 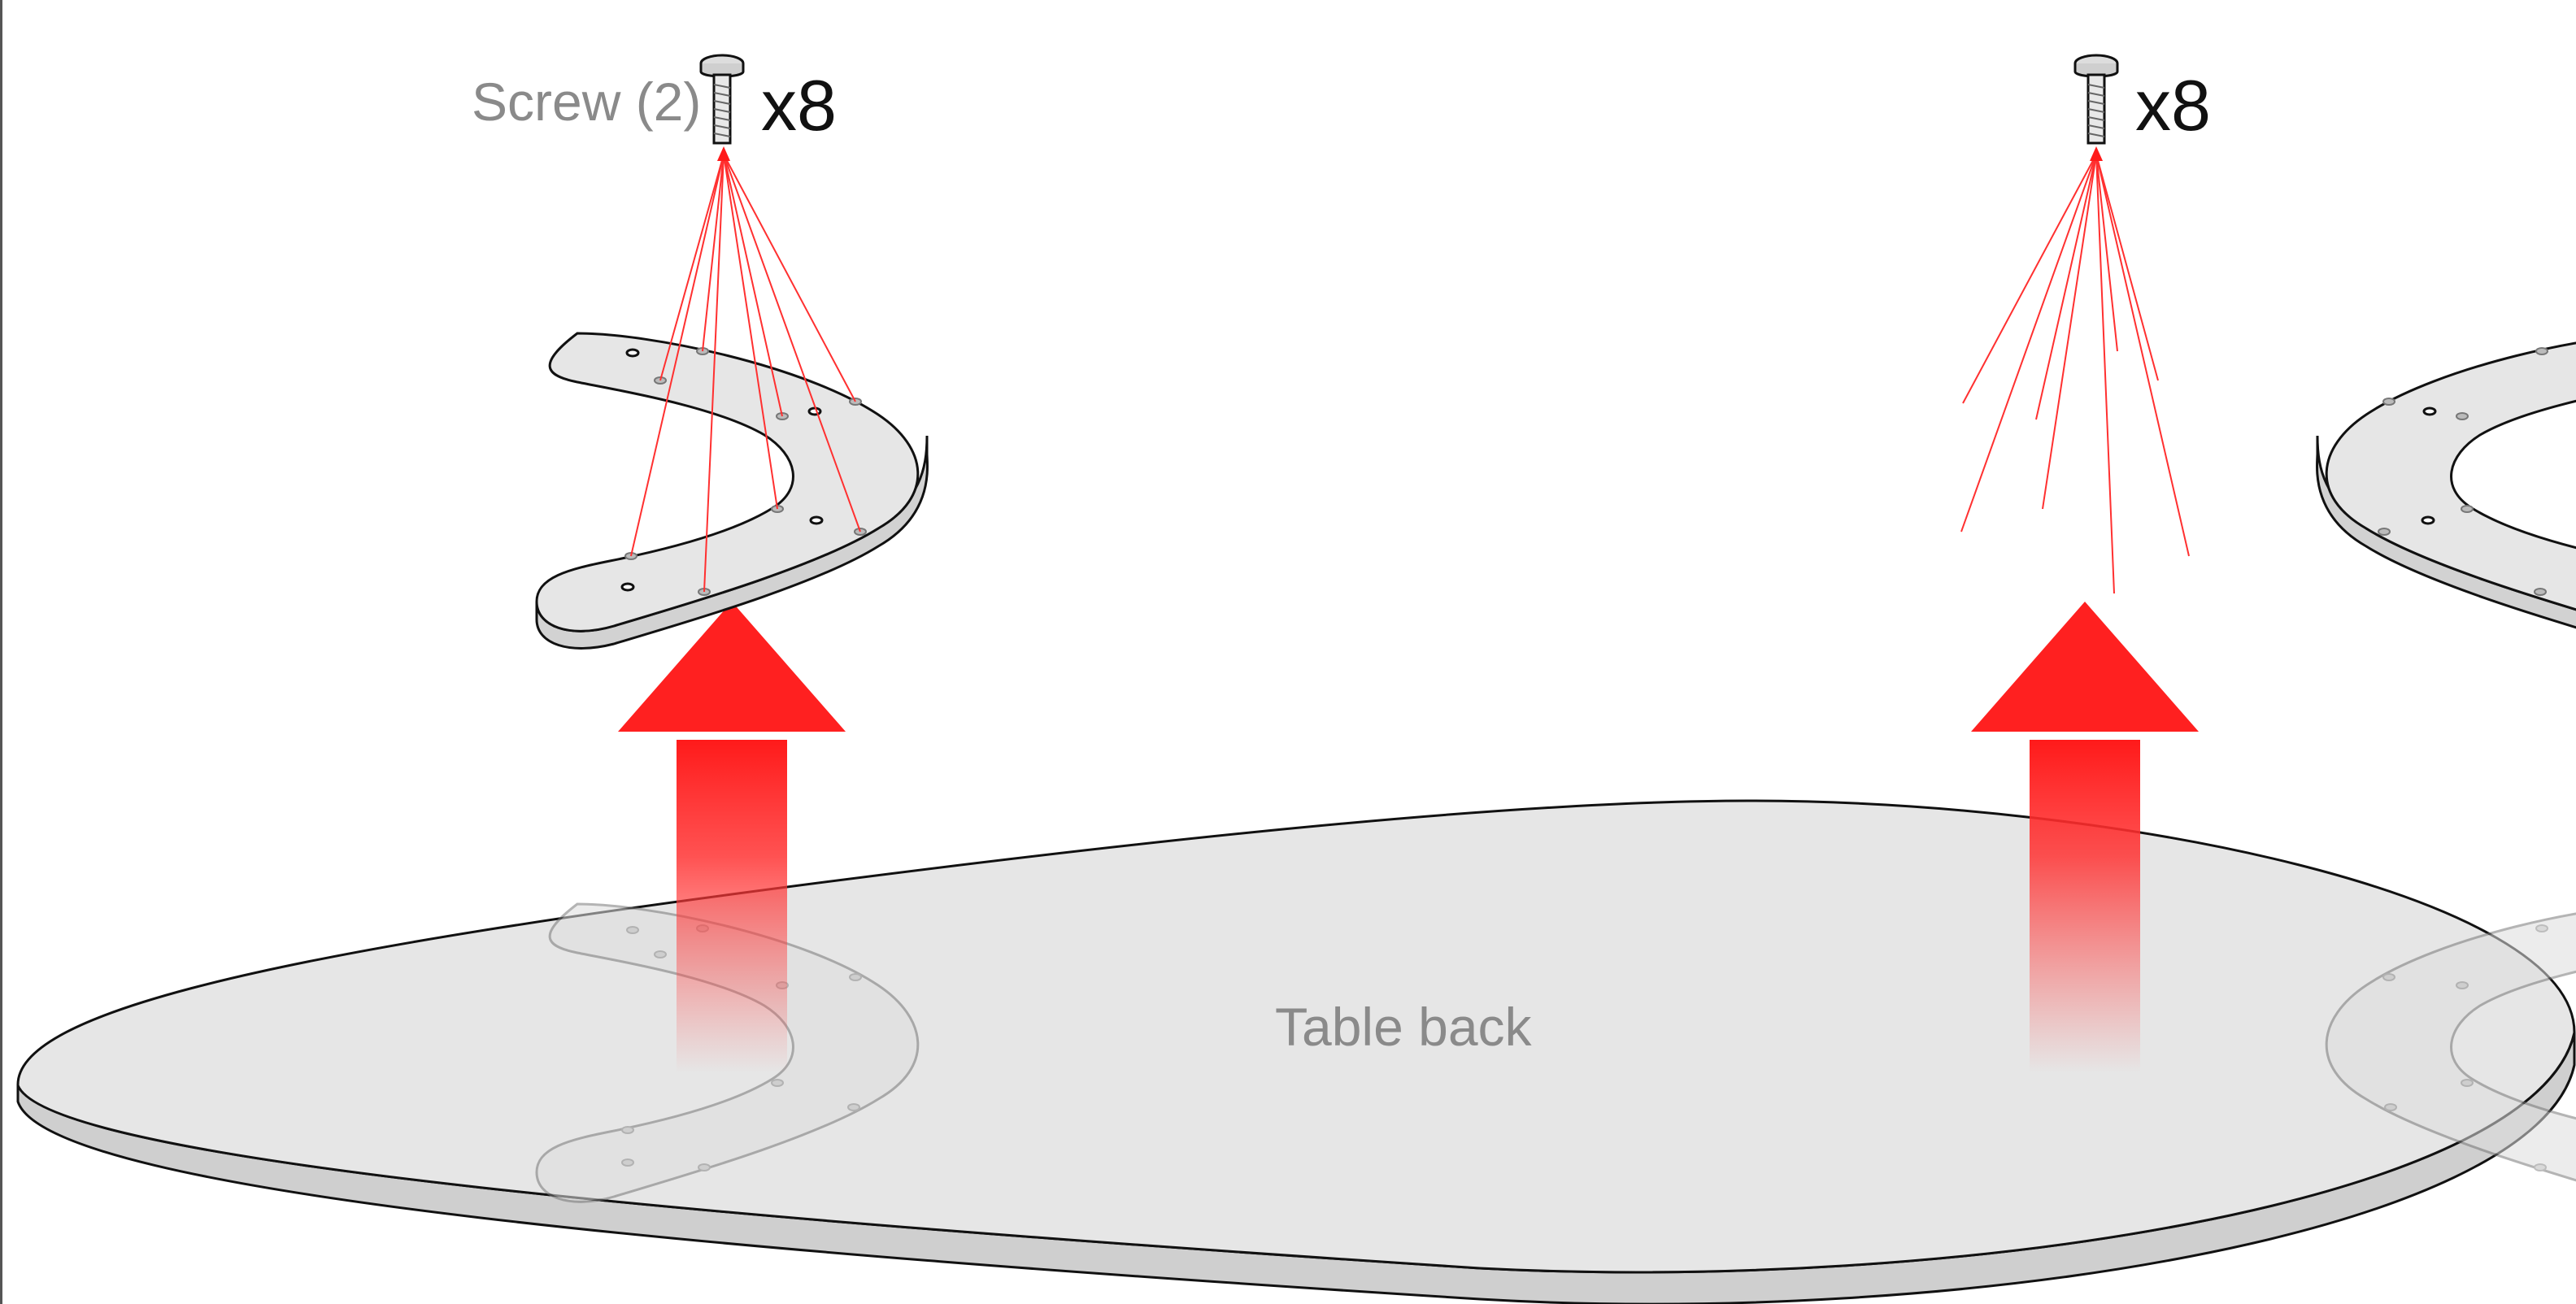 I want to click on table-back-label: Table back, so click(x=1404, y=1027).